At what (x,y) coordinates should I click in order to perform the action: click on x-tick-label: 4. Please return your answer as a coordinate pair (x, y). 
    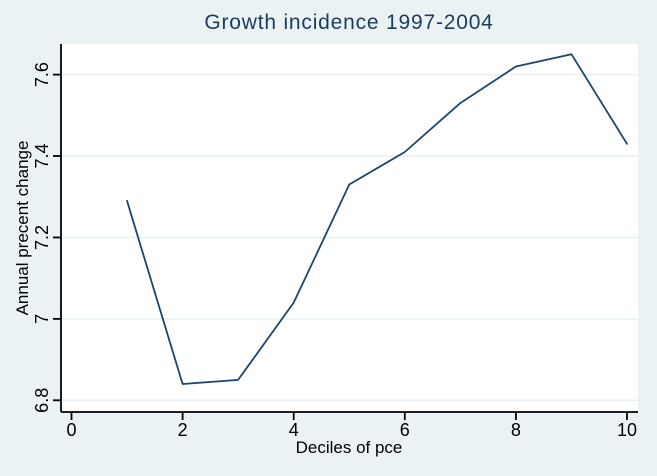
    Looking at the image, I should click on (294, 430).